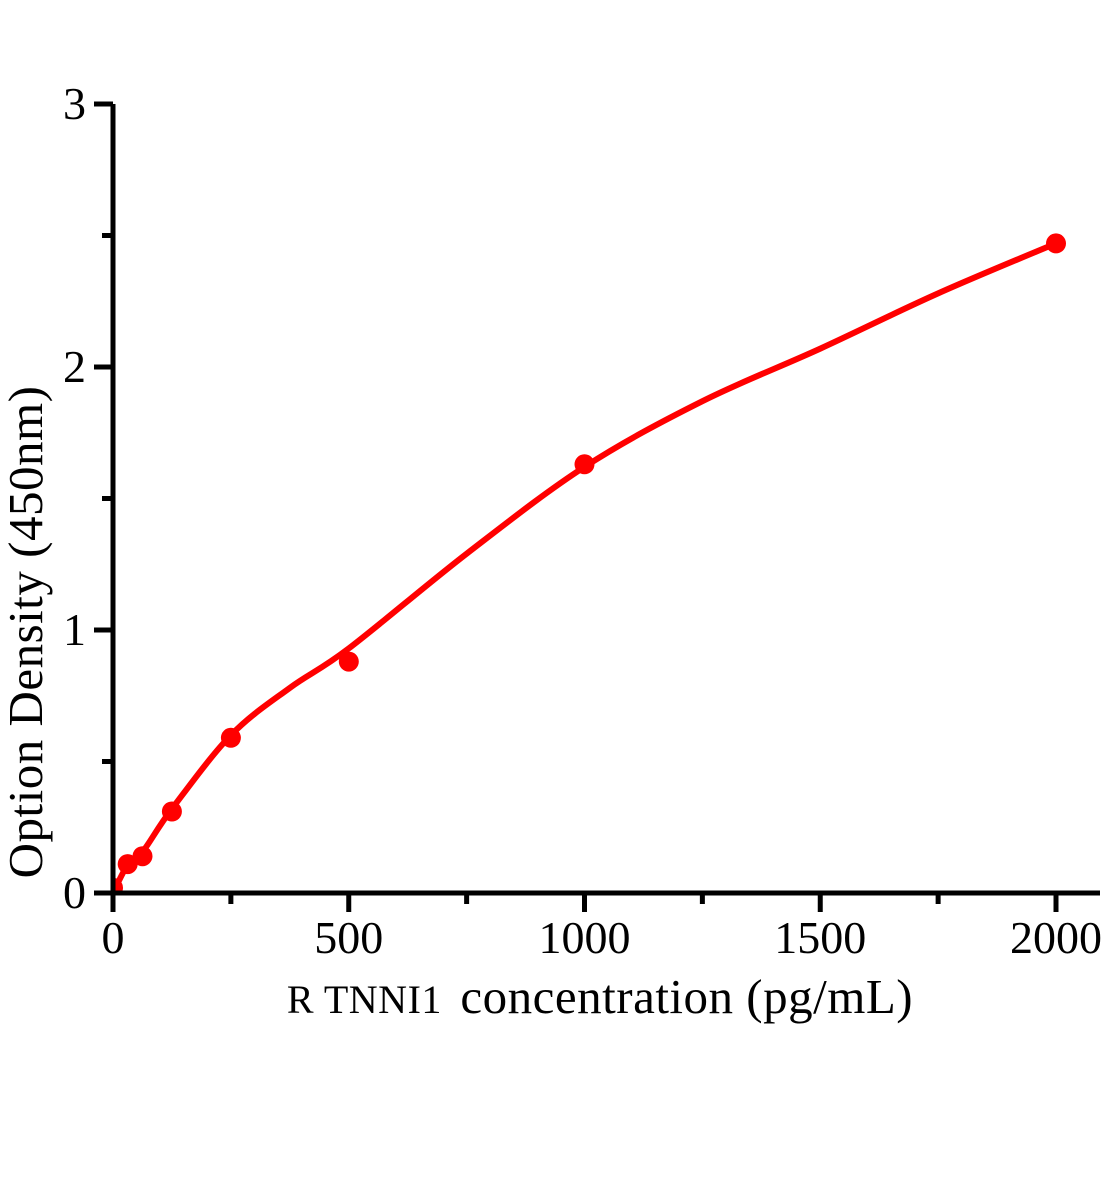 The width and height of the screenshot is (1104, 1200). Describe the element at coordinates (364, 999) in the screenshot. I see `x-axis-title-prefix: R TNNI1` at that location.